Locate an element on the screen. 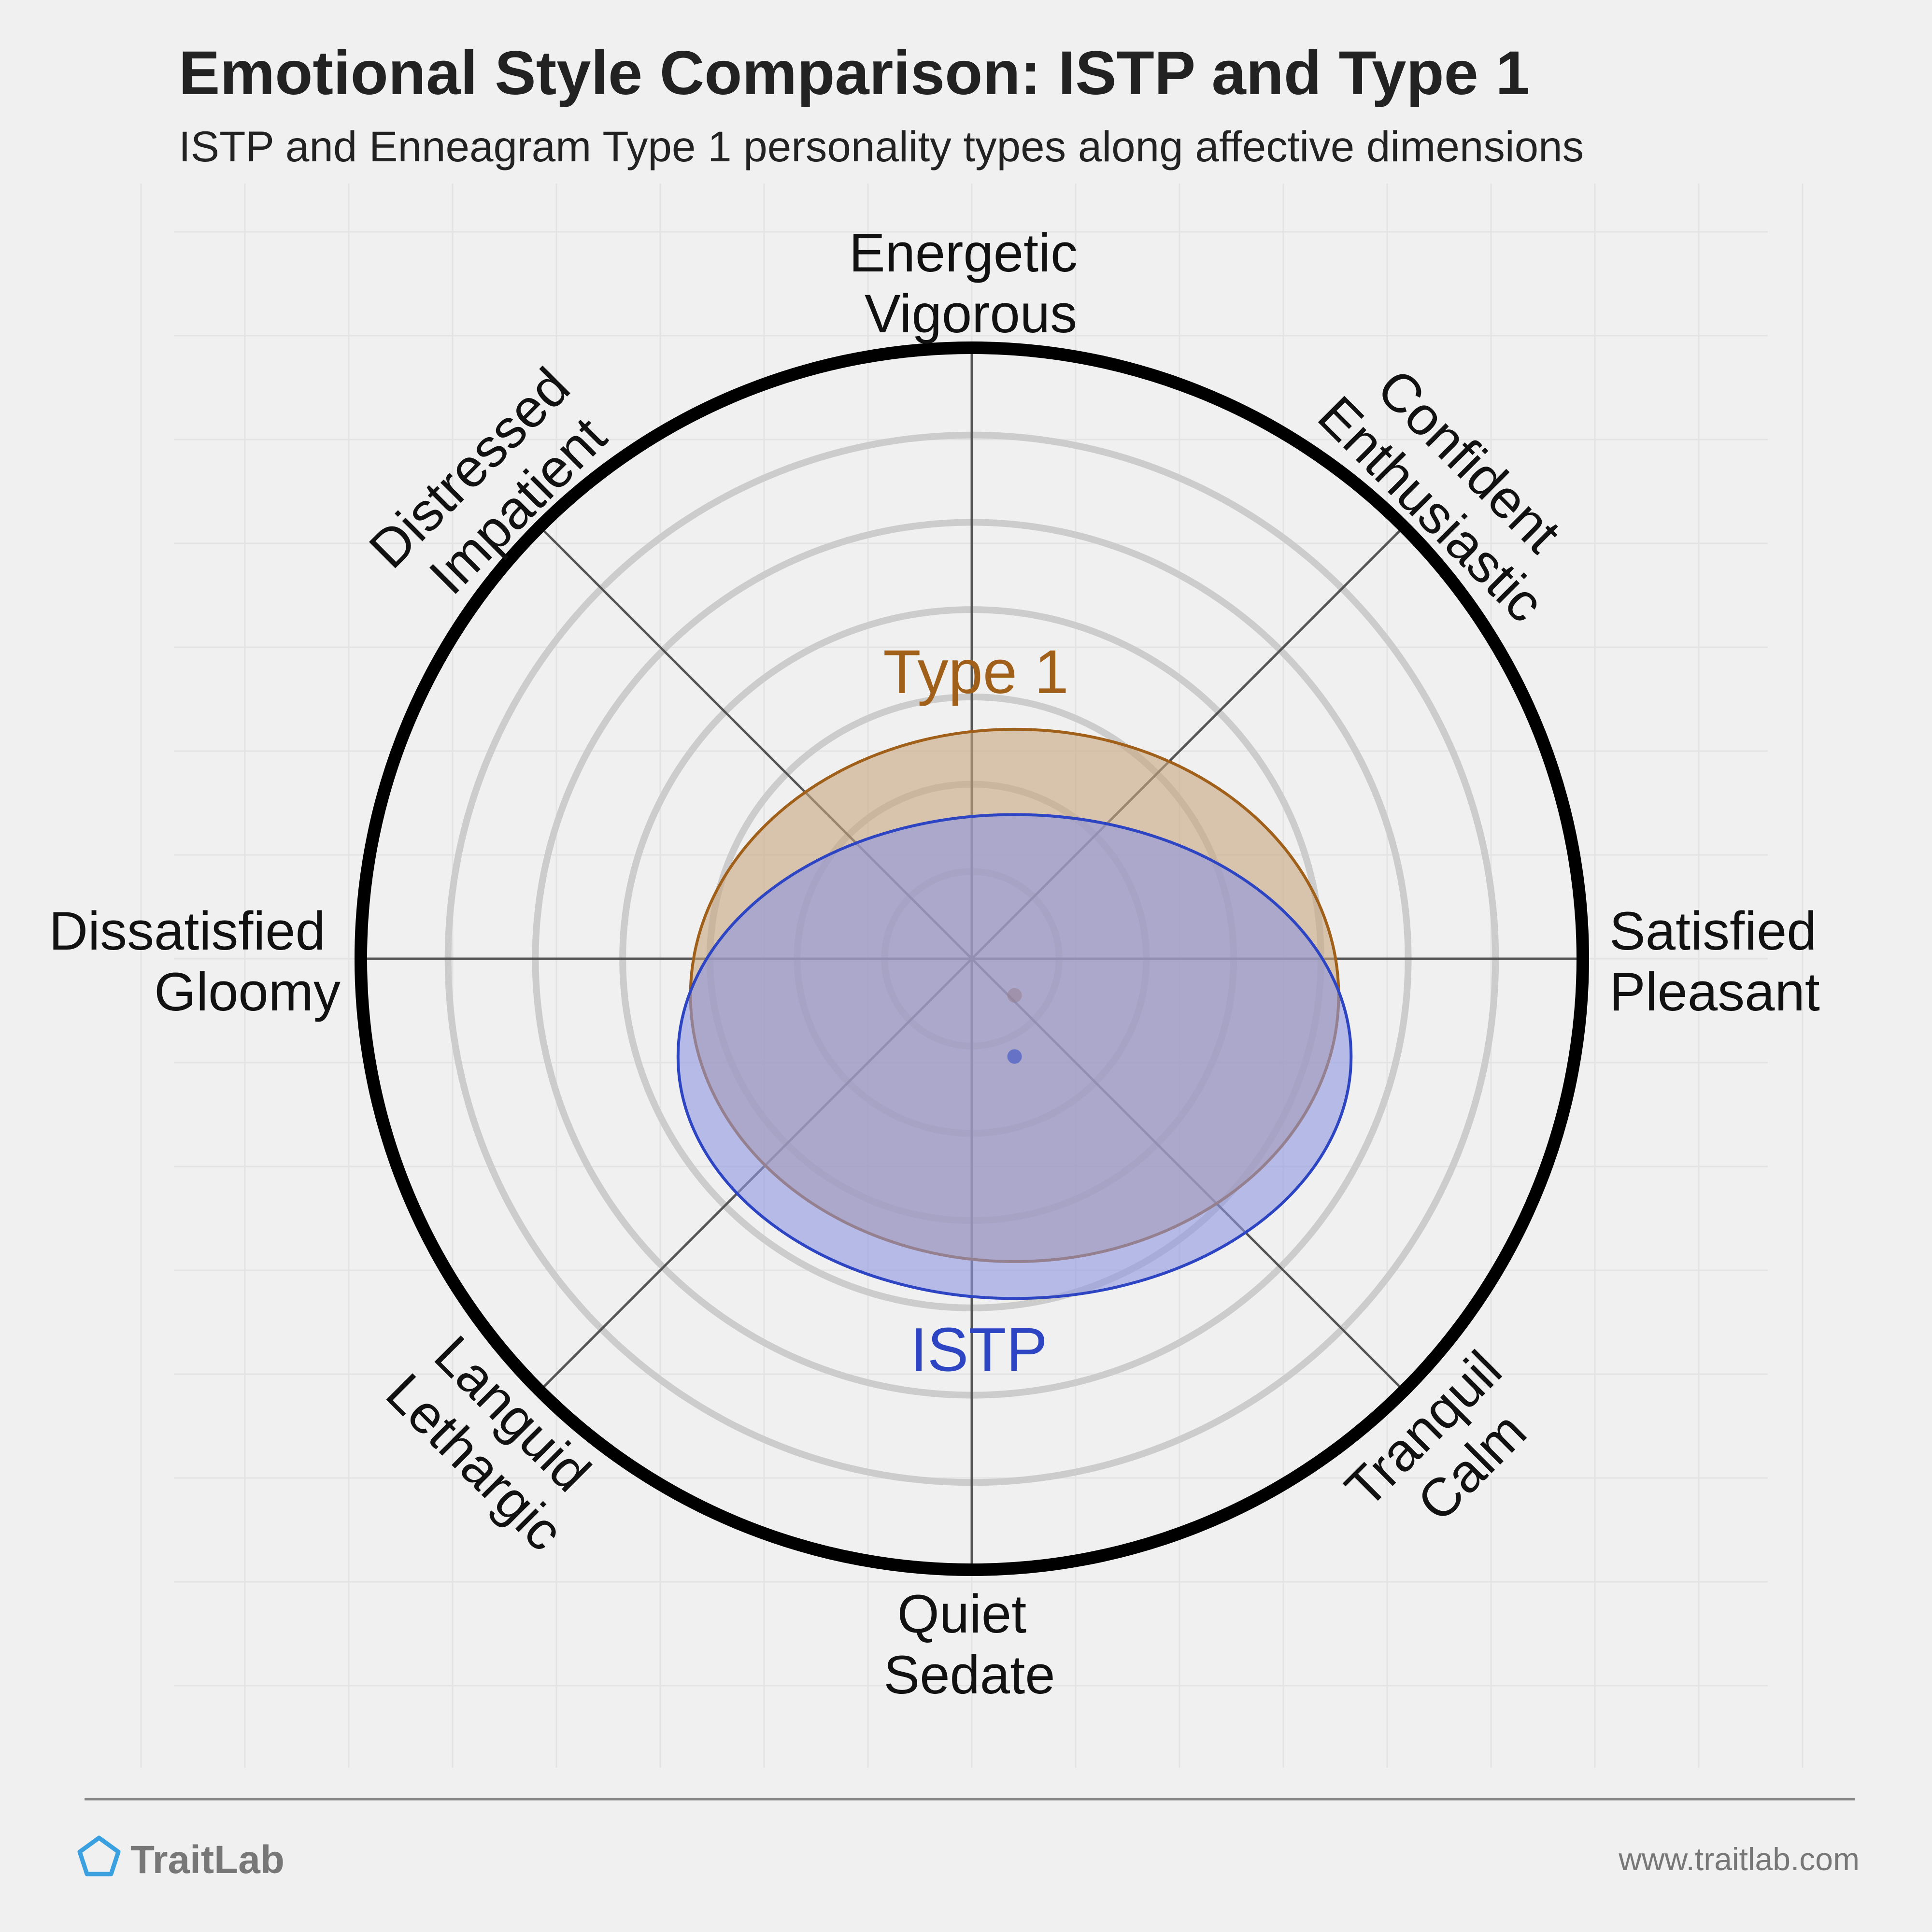 The image size is (1932, 1932). axis-label-line: Sedate is located at coordinates (969, 1675).